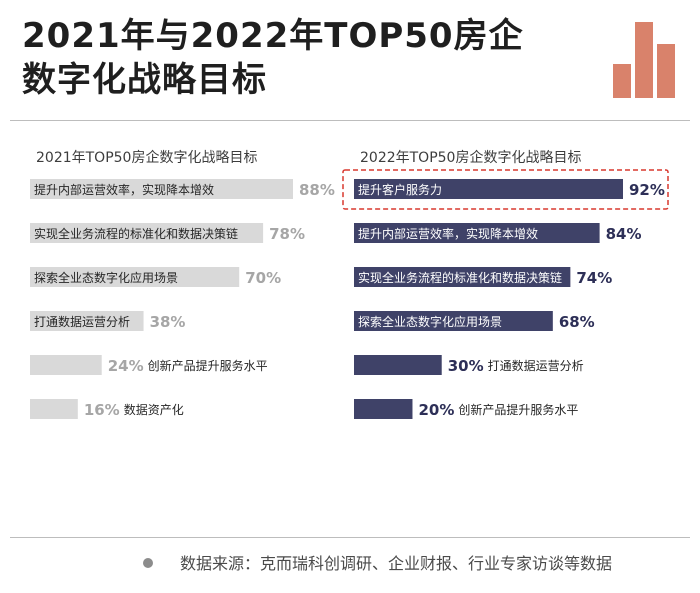 Image resolution: width=700 pixels, height=593 pixels. Describe the element at coordinates (273, 58) in the screenshot. I see `page-title: 2021年与2022年TOP50房企 数字化战略目标` at that location.